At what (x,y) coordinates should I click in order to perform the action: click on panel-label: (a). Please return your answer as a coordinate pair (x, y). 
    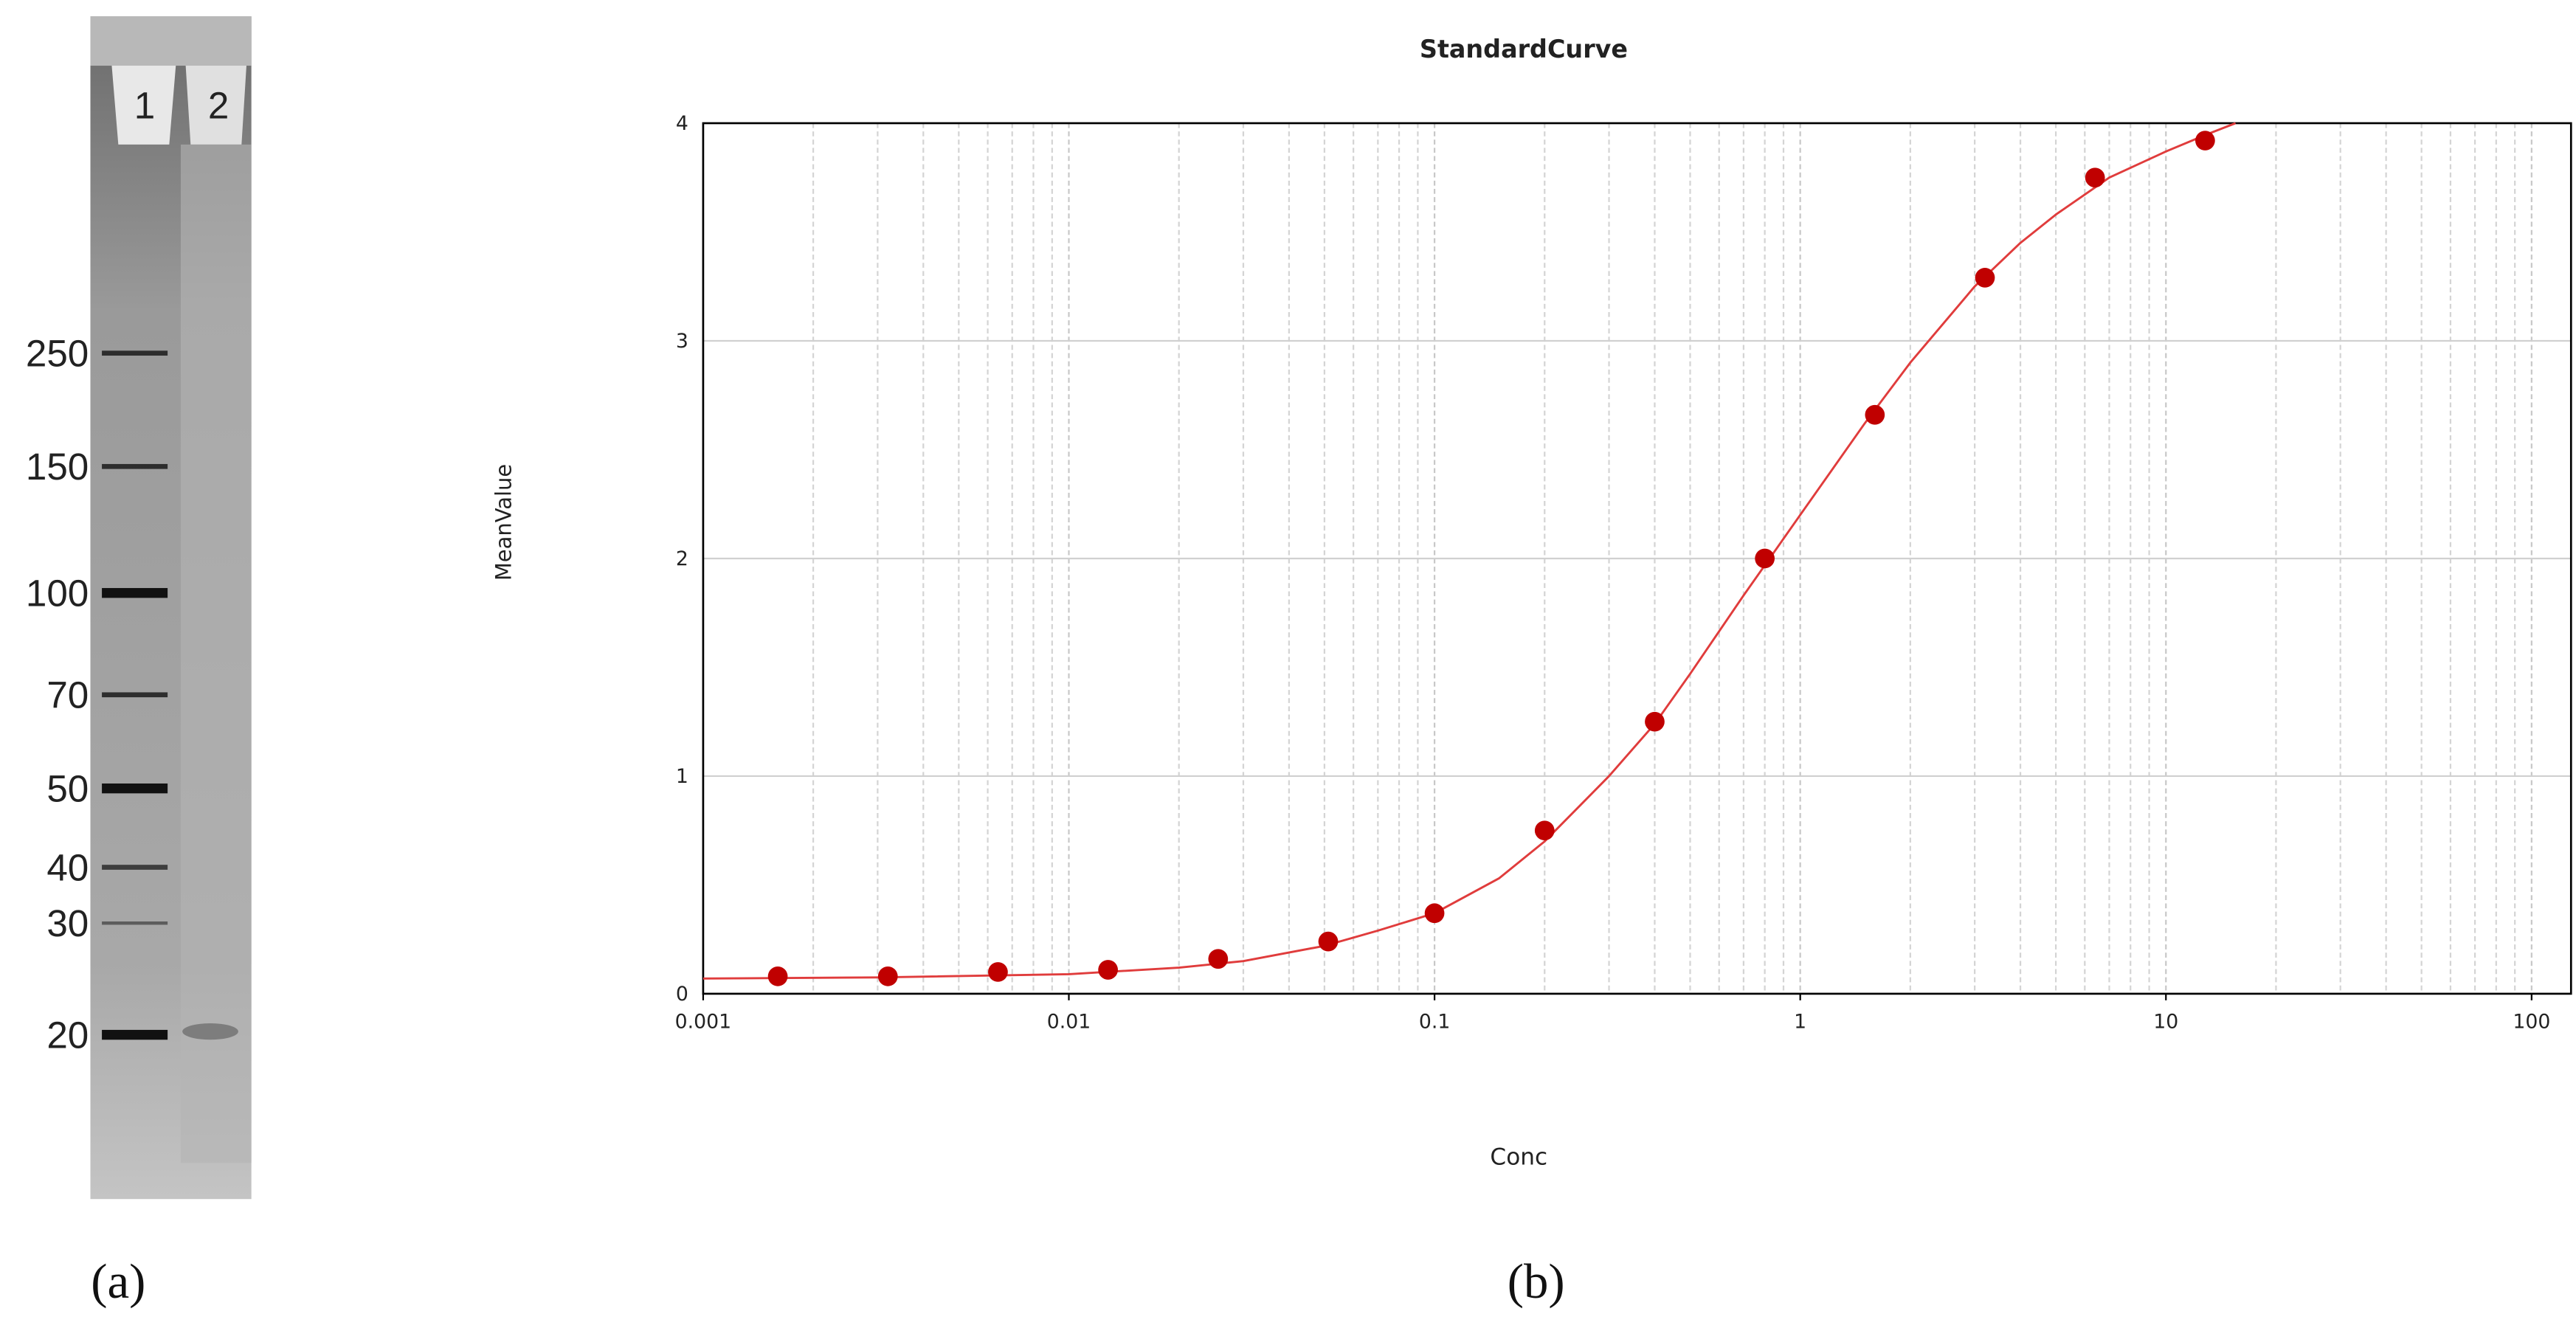
    Looking at the image, I should click on (118, 1281).